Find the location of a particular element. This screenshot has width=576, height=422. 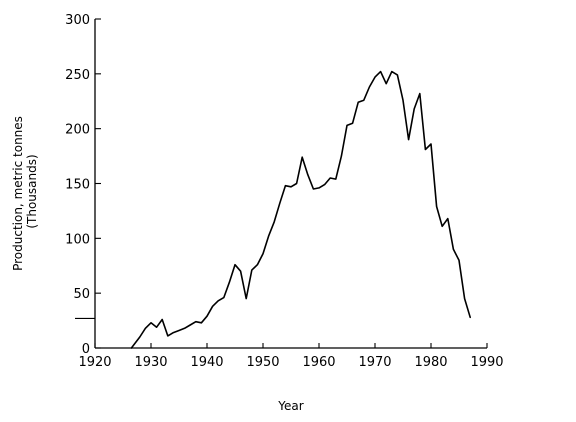

x-tick-label-1940: 1940 is located at coordinates (206, 362).